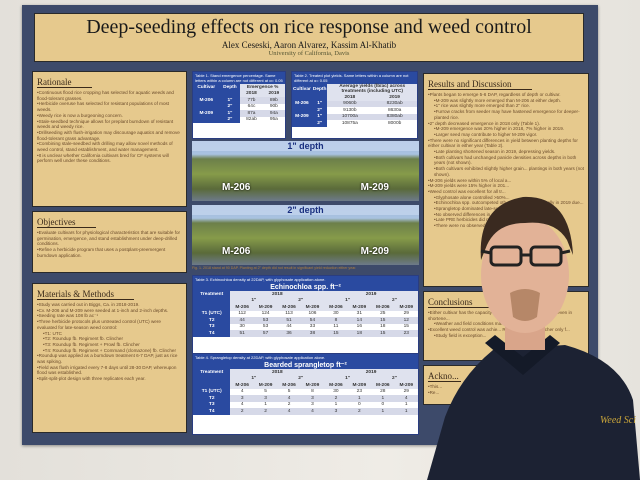 This screenshot has height=480, width=640. I want to click on table-banner: Echinochloa spp. ft⁻², so click(305, 287).